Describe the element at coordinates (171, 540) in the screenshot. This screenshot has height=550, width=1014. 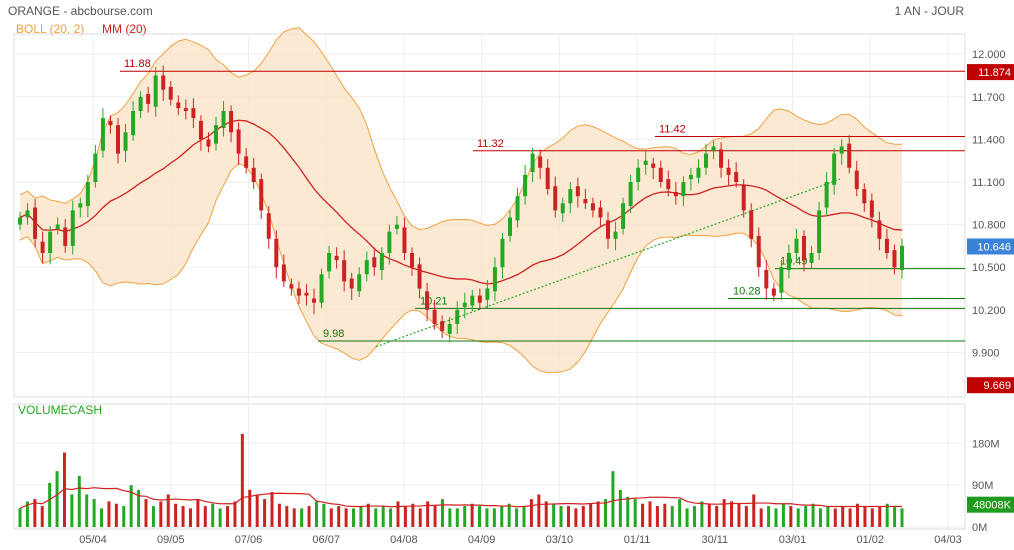
I see `x-tick-label: 09/05` at that location.